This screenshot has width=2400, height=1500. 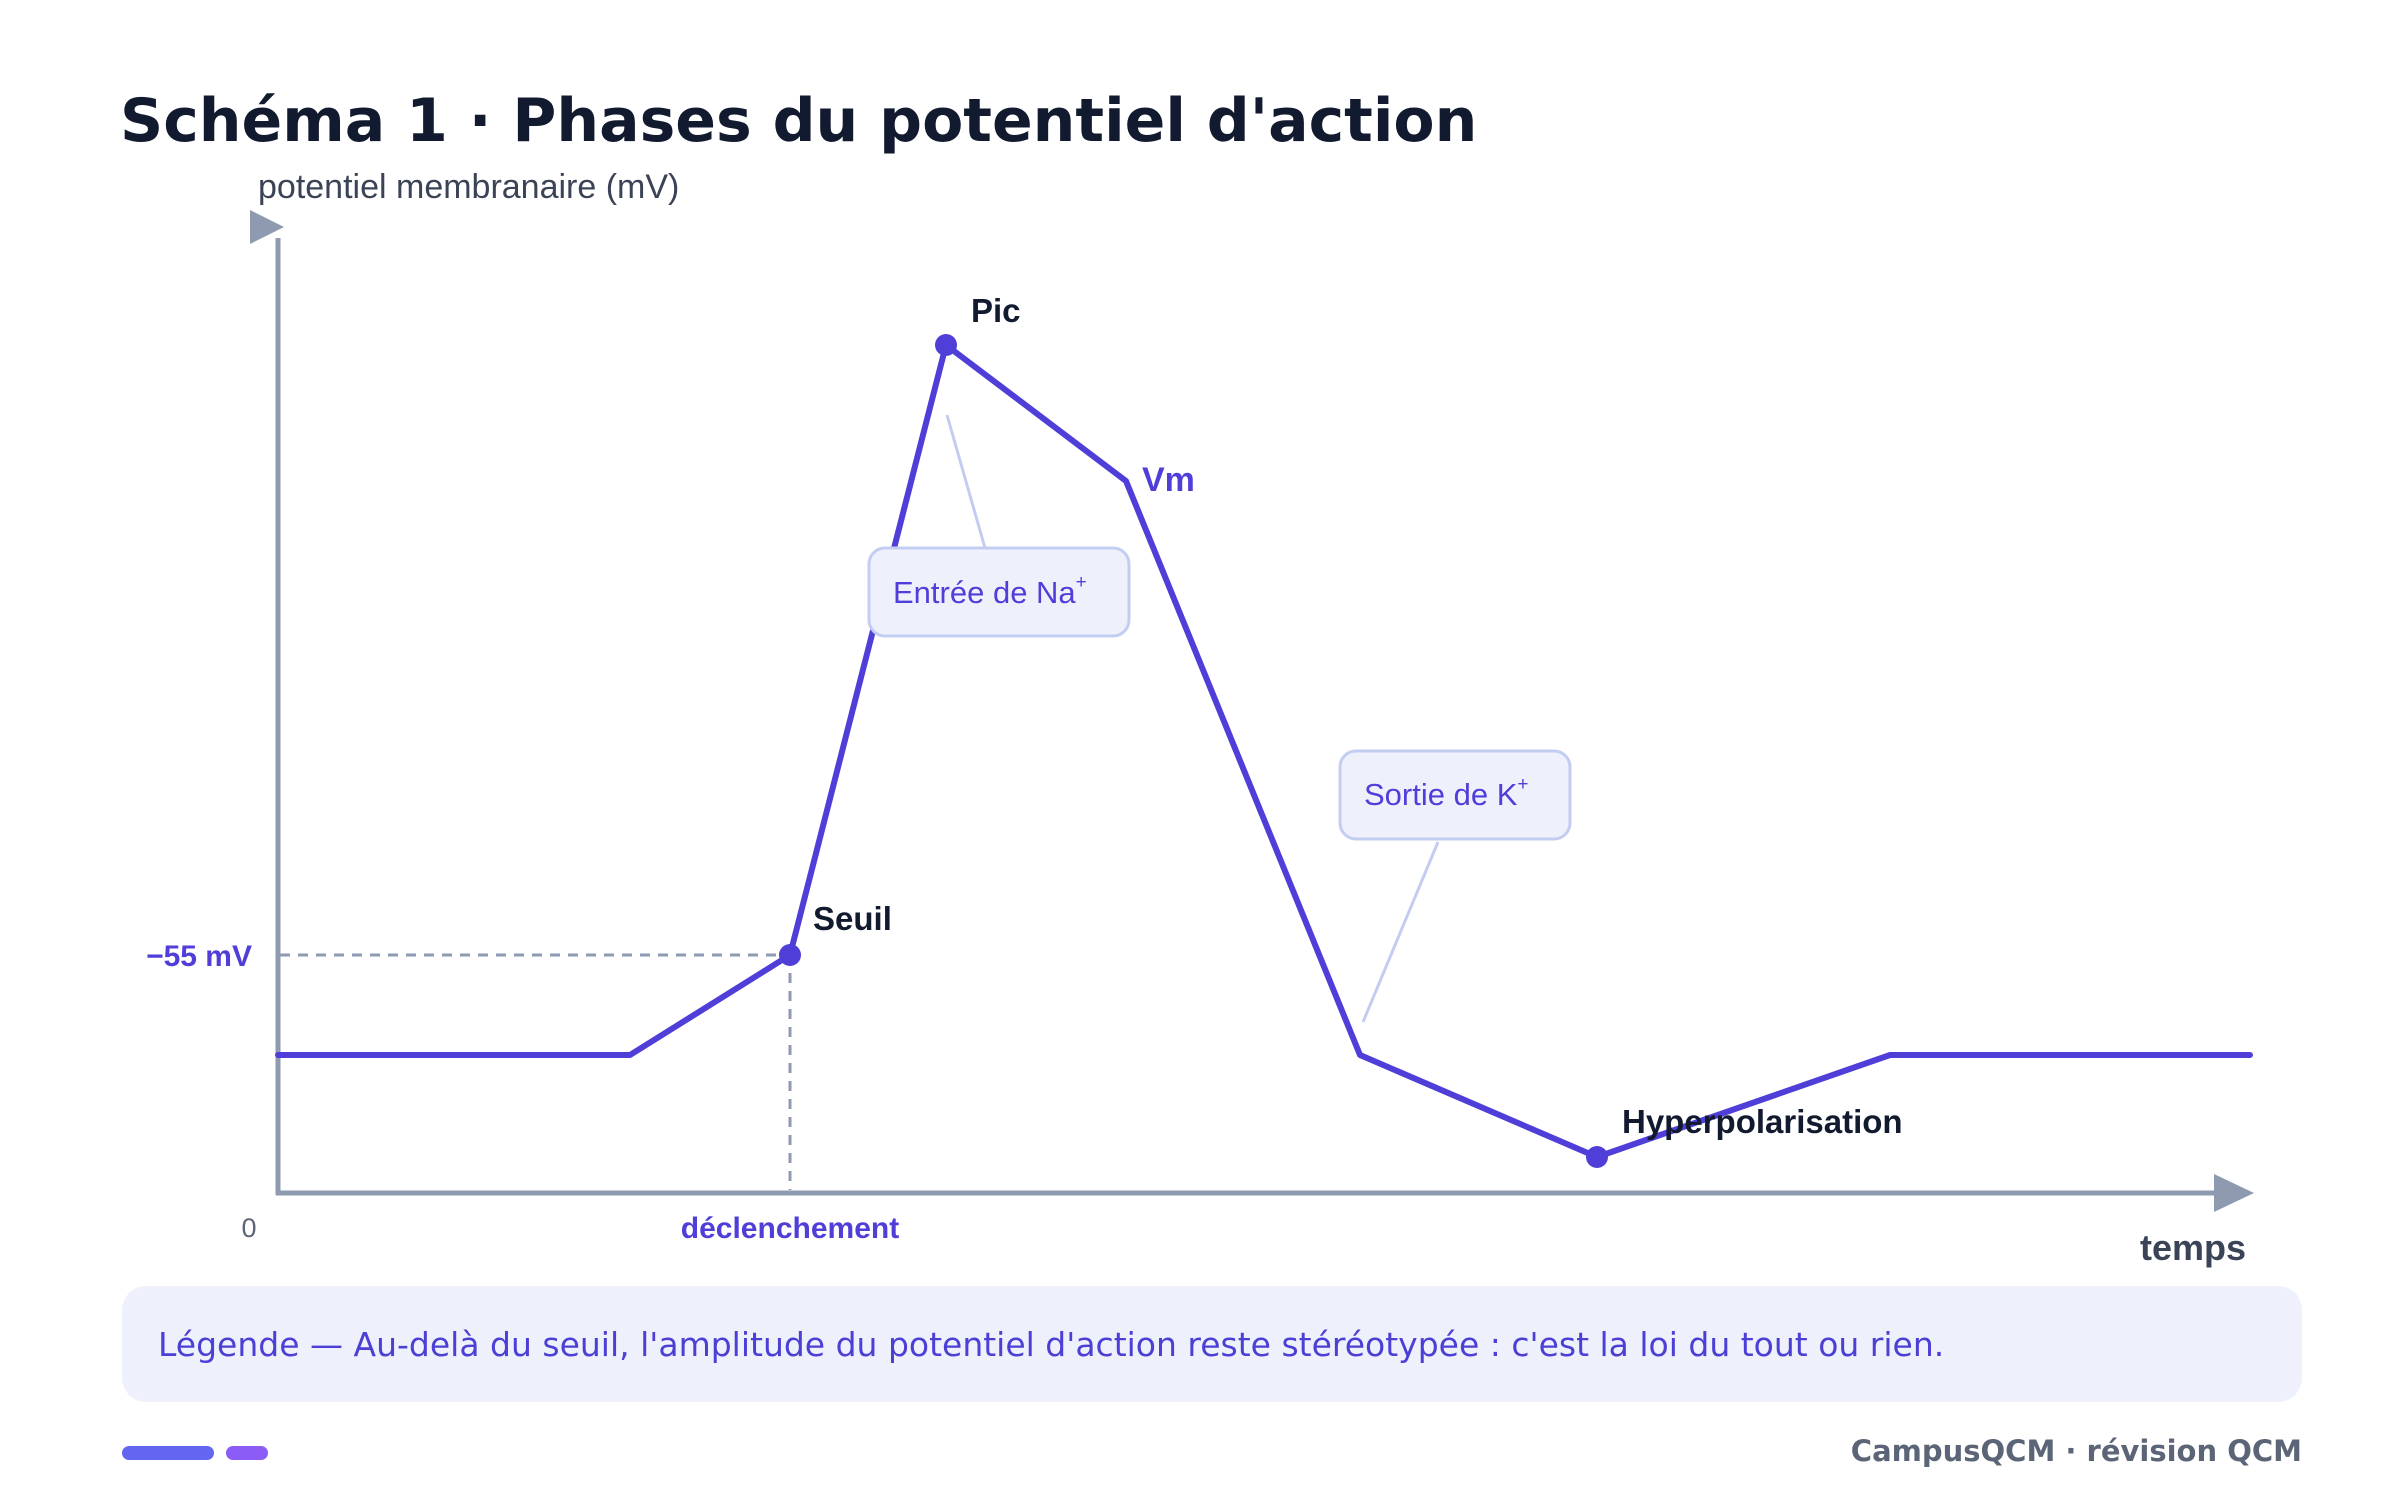 I want to click on callout-na-text: Entrée de Na, so click(x=984, y=592).